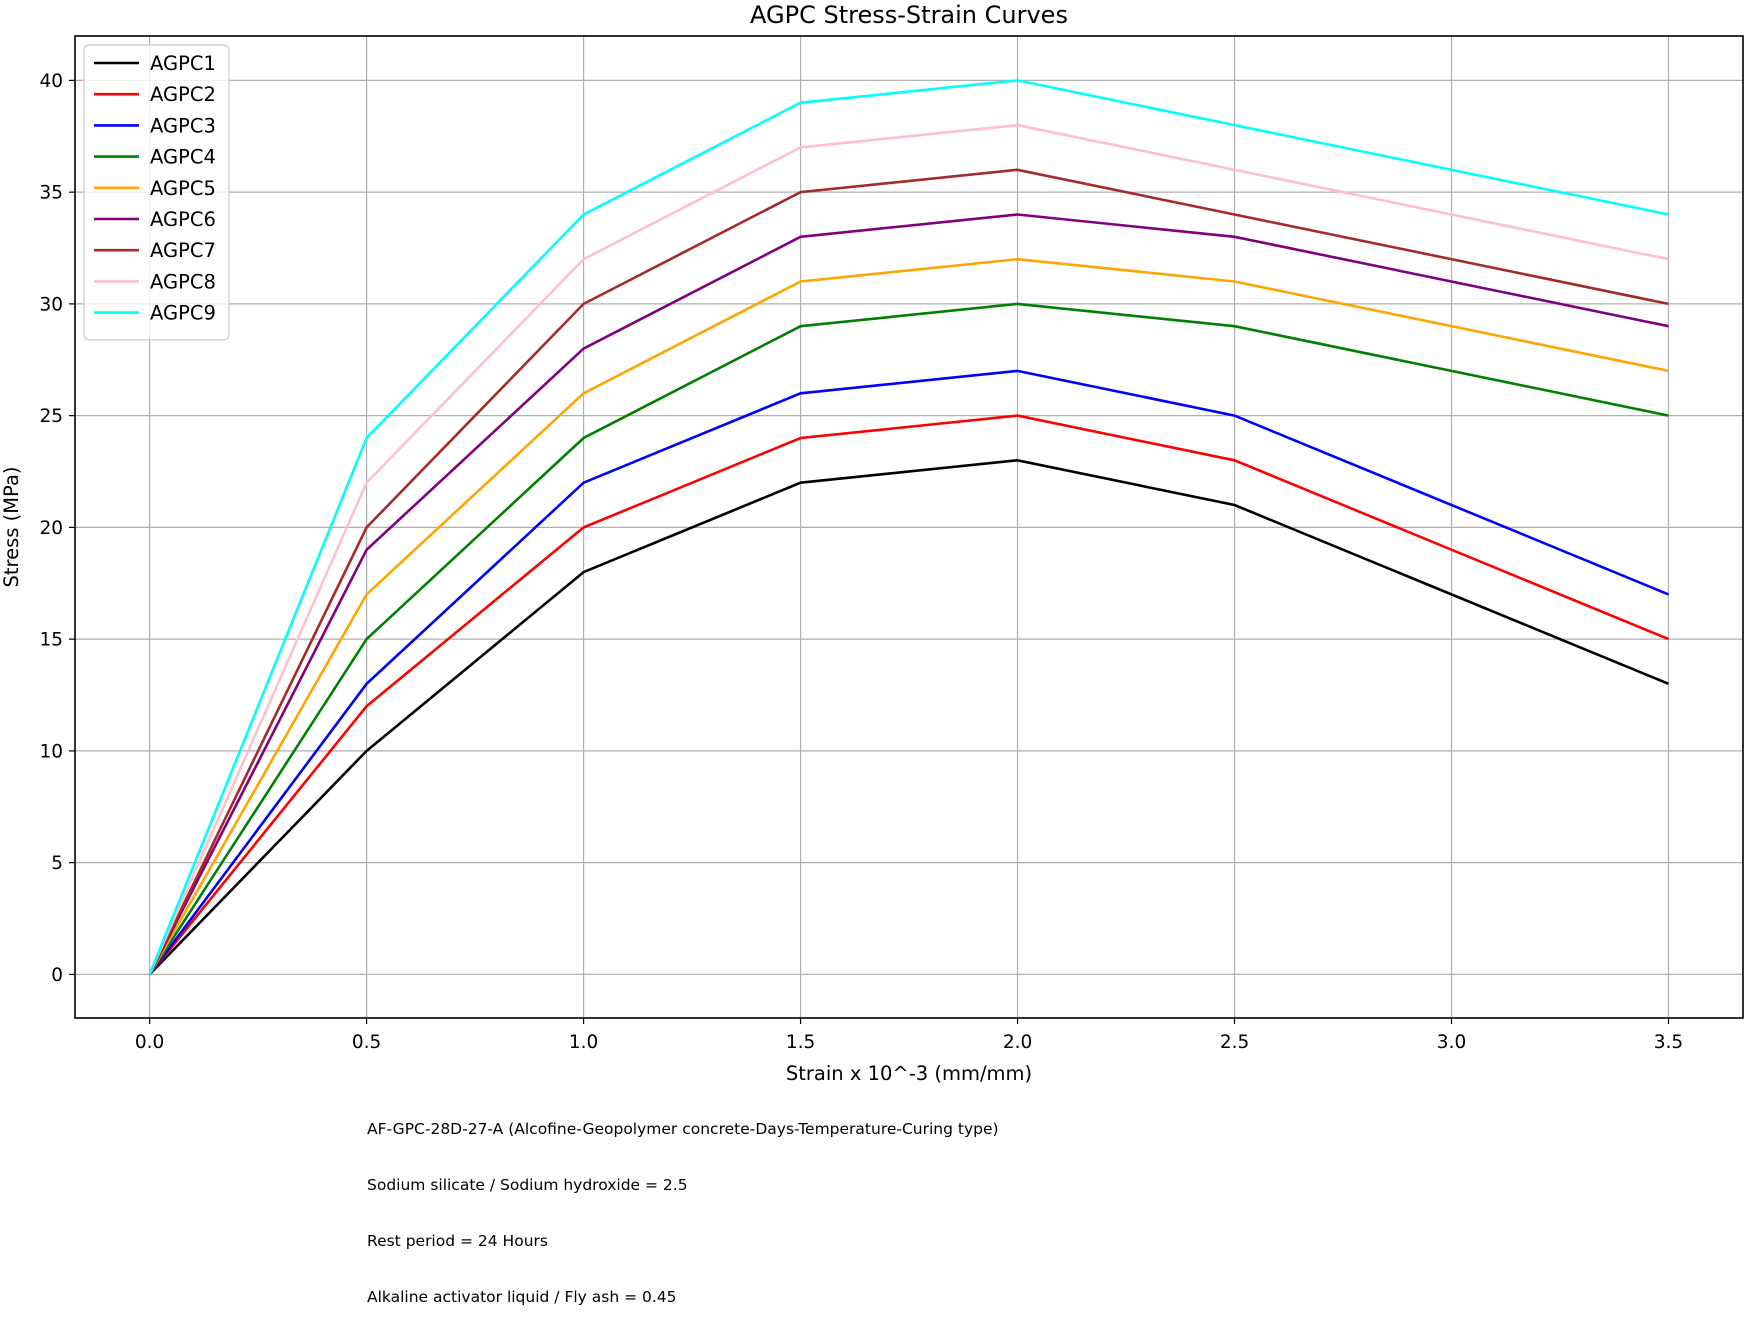 The height and width of the screenshot is (1325, 1750). I want to click on legend-label: AGPC6, so click(183, 219).